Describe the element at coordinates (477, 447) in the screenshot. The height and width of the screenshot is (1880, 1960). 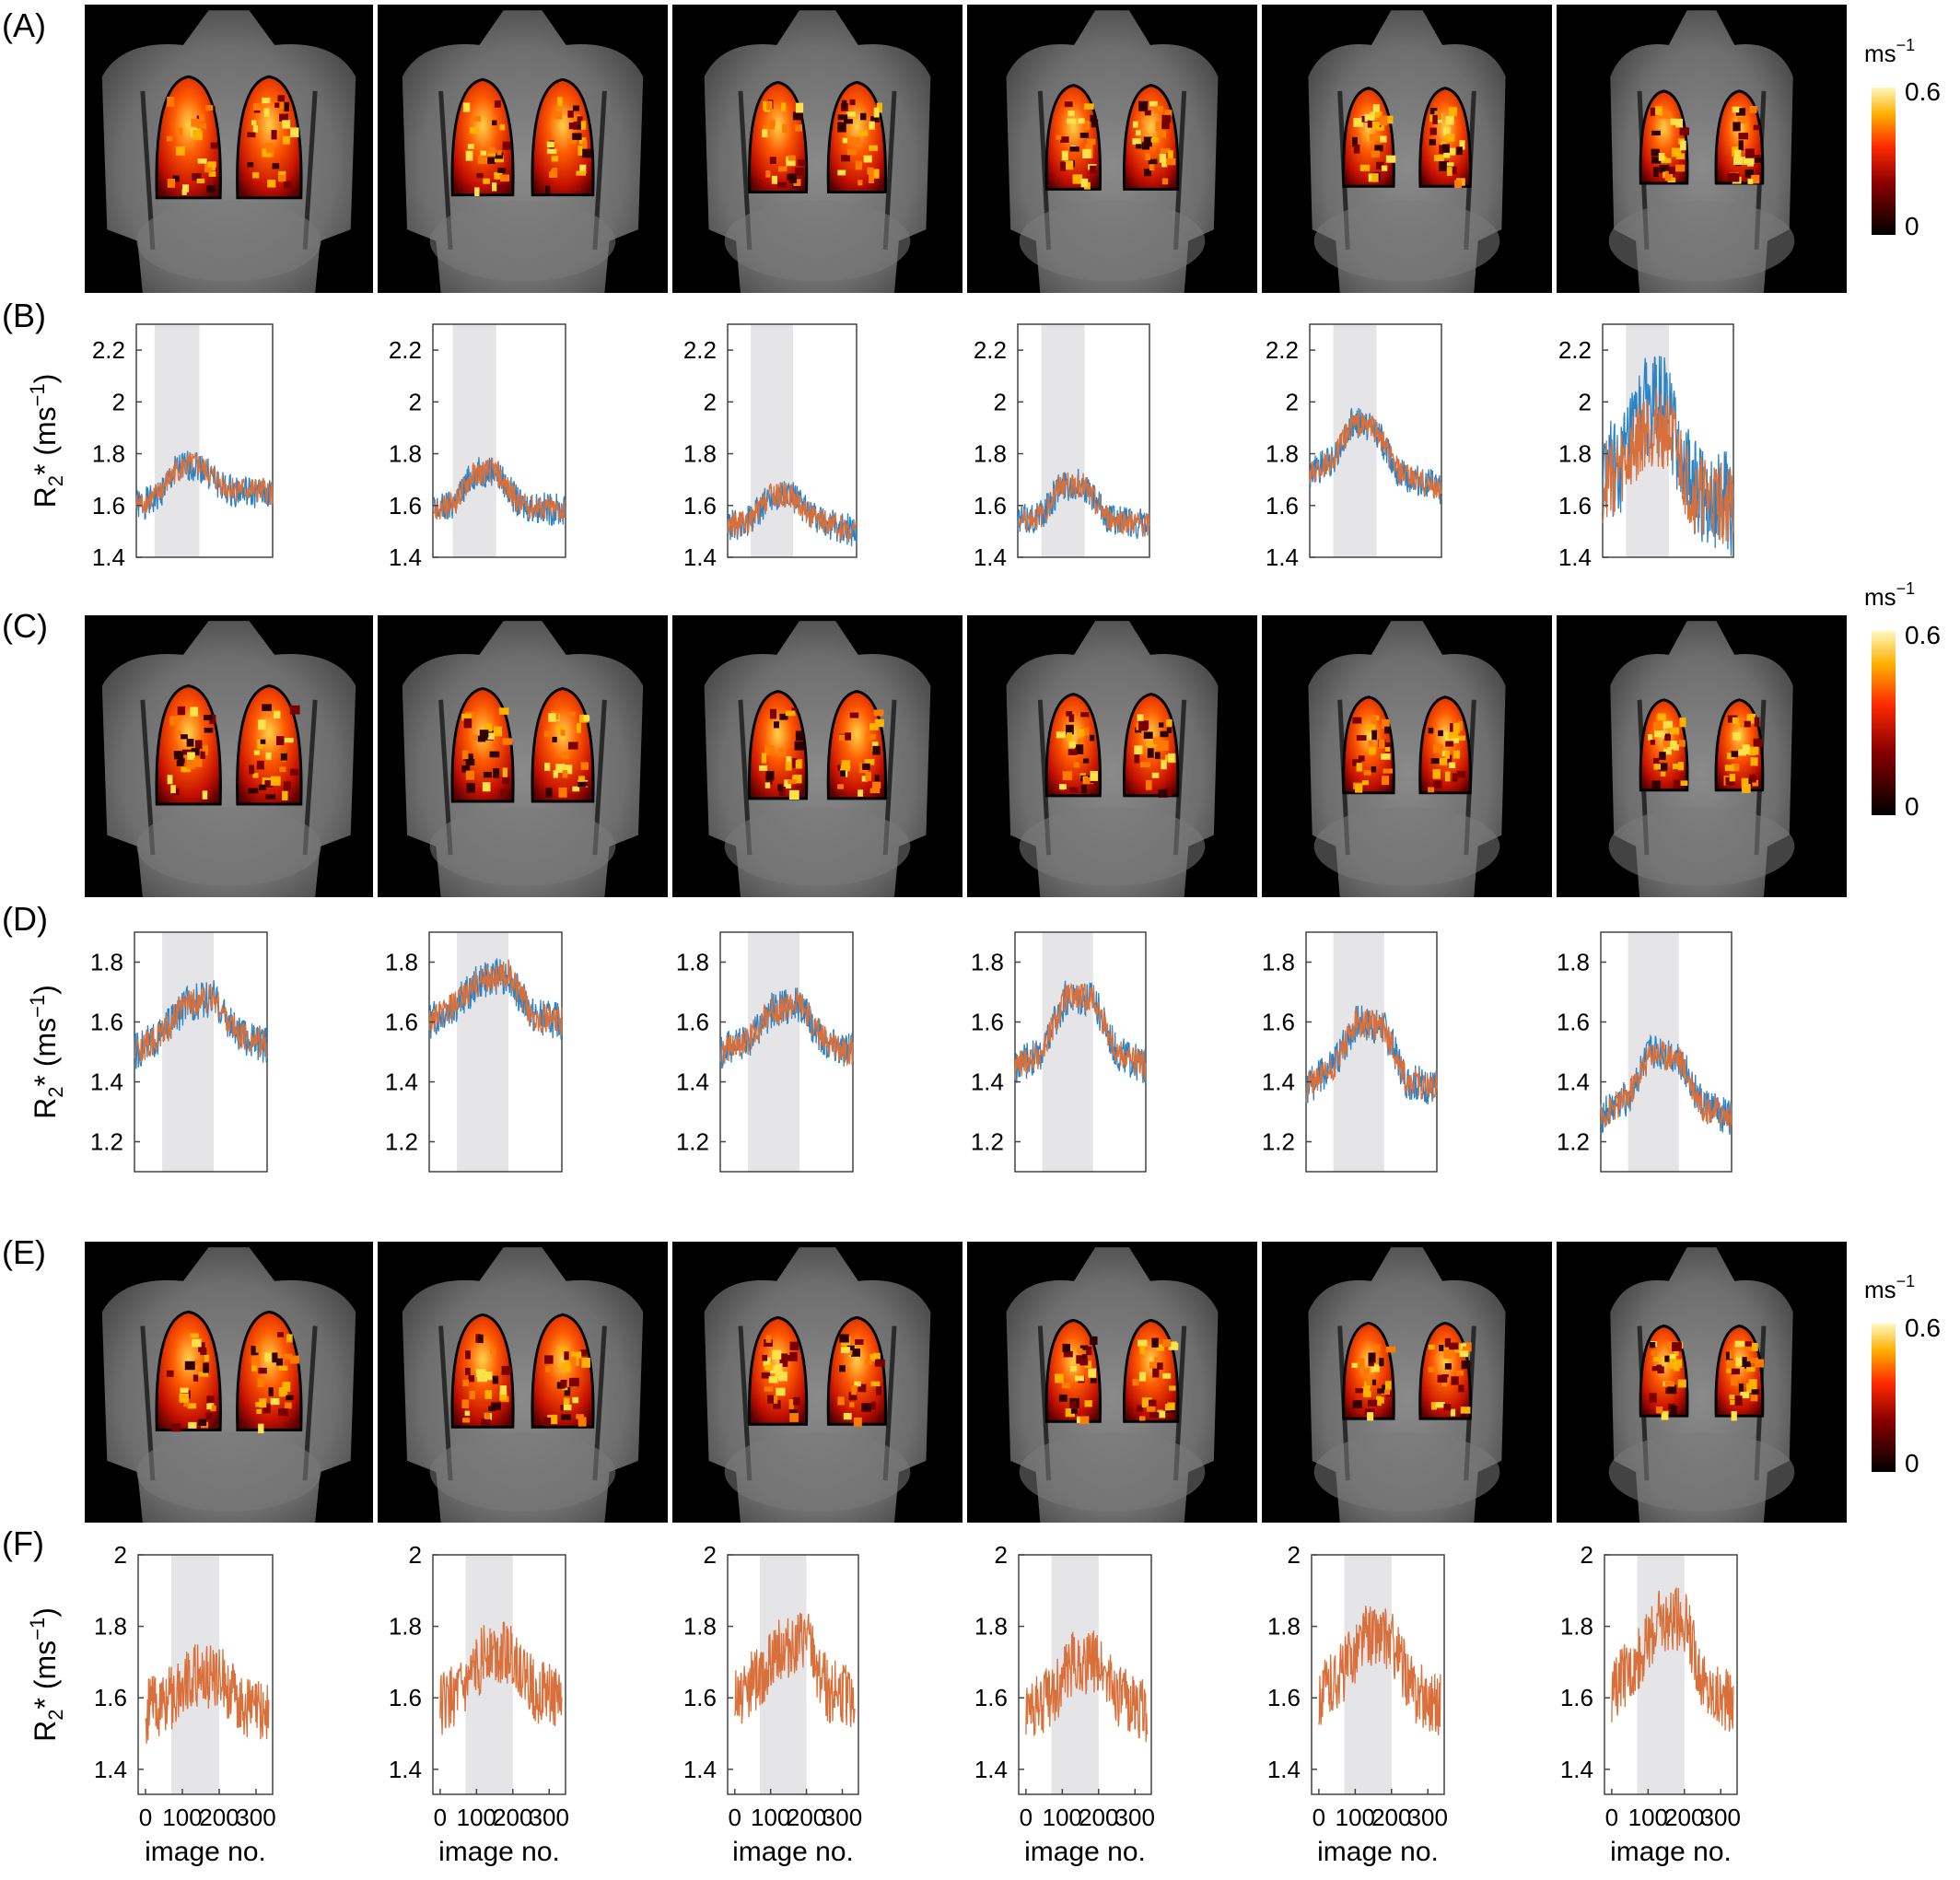
I see `r2star-plot: 1.4 1.6 1.8 2 2.2` at that location.